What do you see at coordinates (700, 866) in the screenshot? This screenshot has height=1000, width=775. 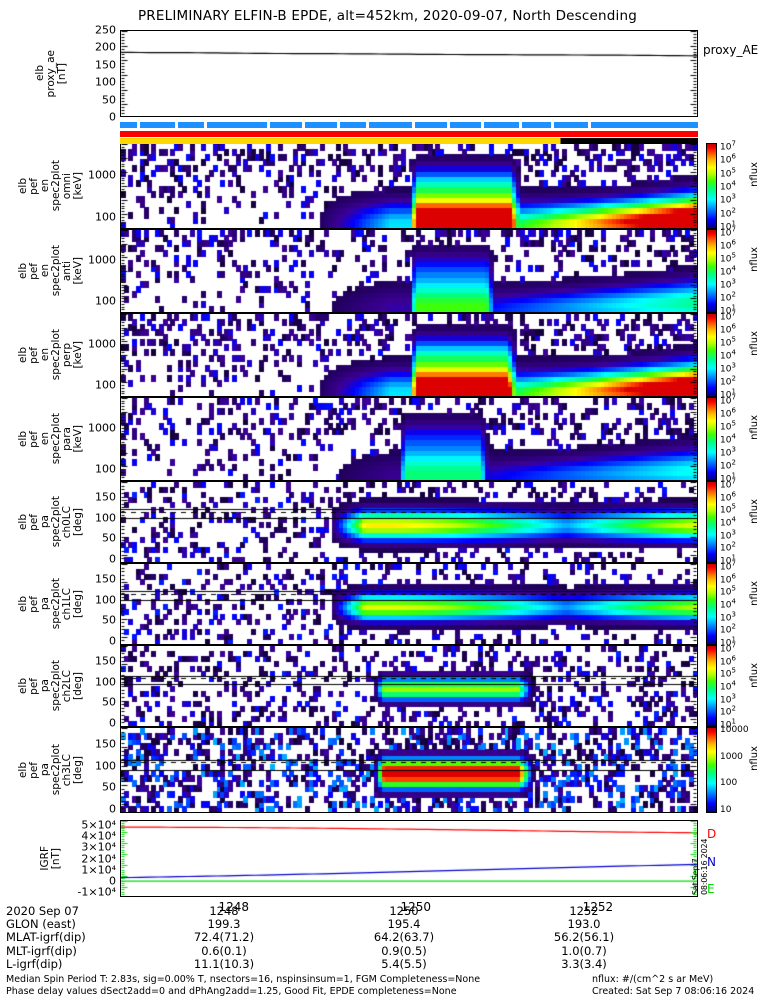 I see `rotated-timestamp: Sat Sep 7 08:06:16 2024` at bounding box center [700, 866].